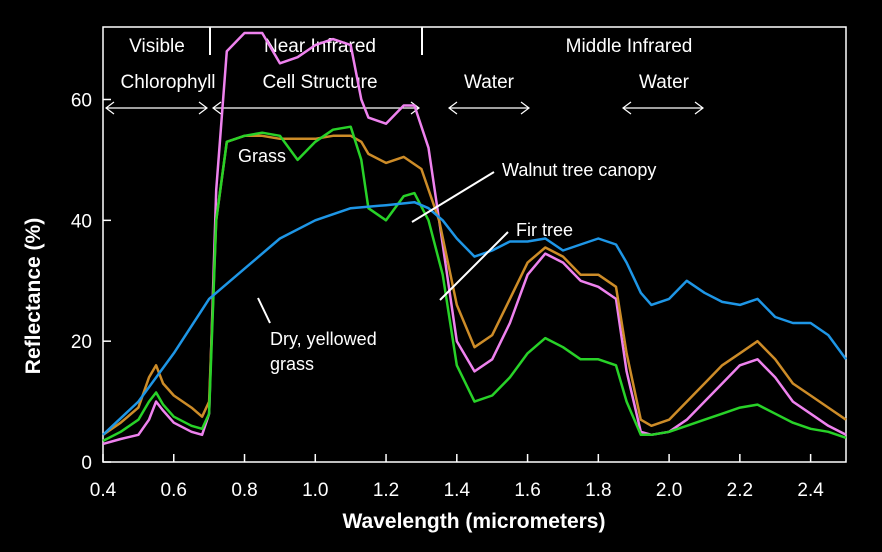 The image size is (882, 552). What do you see at coordinates (474, 521) in the screenshot?
I see `x-axis-title: Wavelength (micrometers)` at bounding box center [474, 521].